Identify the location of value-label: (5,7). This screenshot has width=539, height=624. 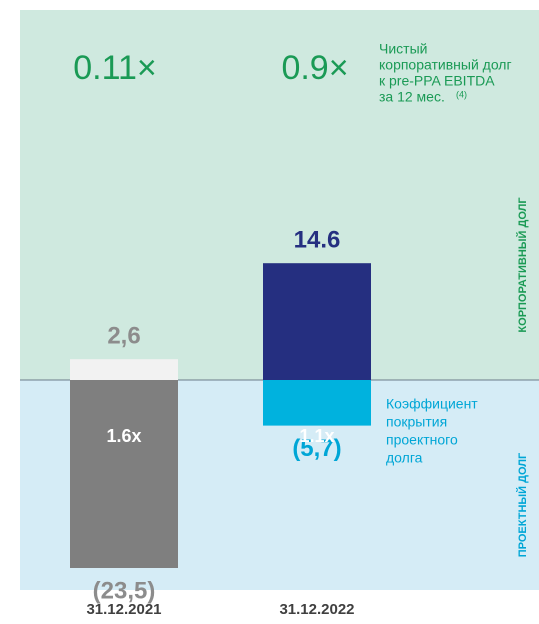
(316, 448).